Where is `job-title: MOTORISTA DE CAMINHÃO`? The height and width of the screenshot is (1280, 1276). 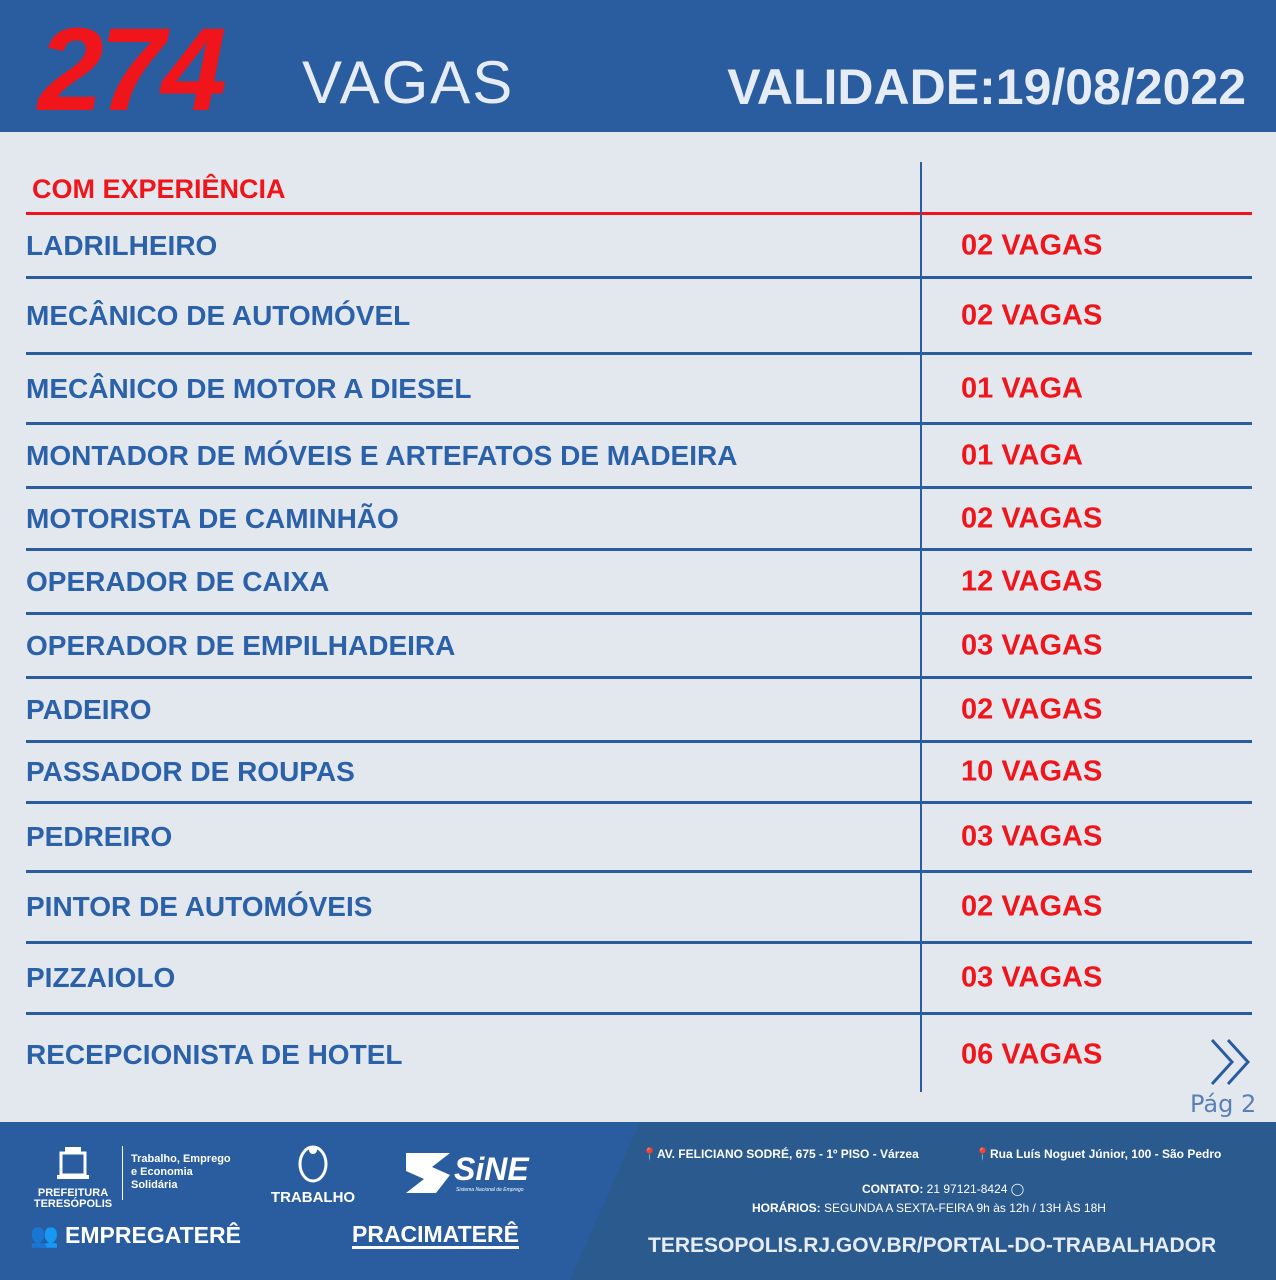 job-title: MOTORISTA DE CAMINHÃO is located at coordinates (212, 518).